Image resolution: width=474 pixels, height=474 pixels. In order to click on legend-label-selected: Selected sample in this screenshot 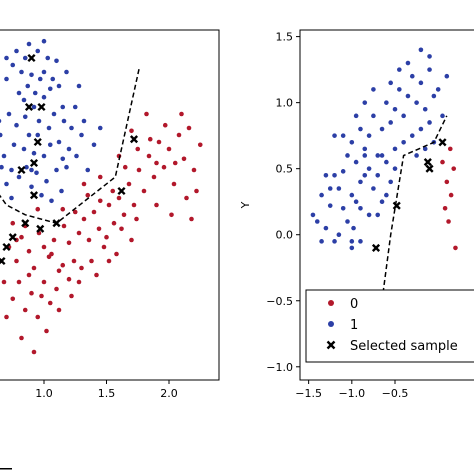, I will do `click(404, 346)`.